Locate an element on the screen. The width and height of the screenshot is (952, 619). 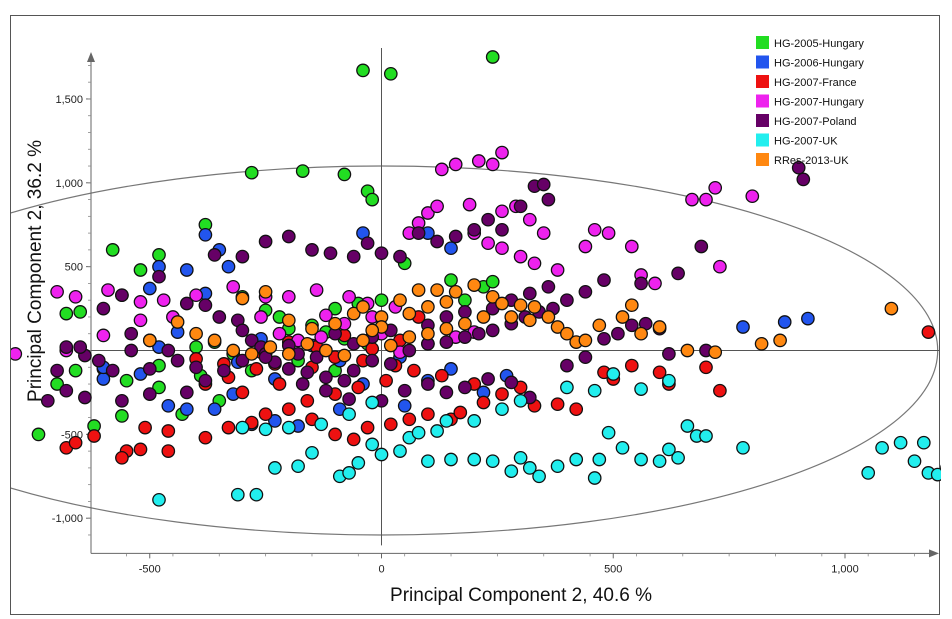
legend-label-hg-2007-hungary: HG-2007-Hungary is located at coordinates (819, 103).